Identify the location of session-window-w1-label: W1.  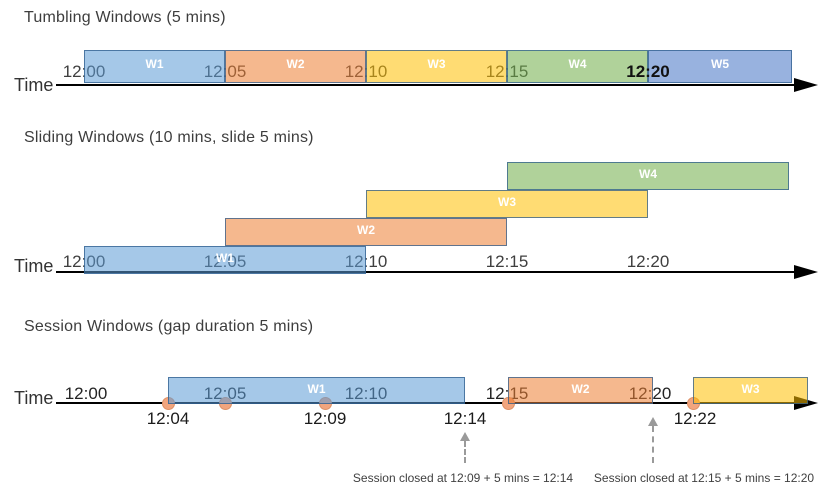
(316, 388).